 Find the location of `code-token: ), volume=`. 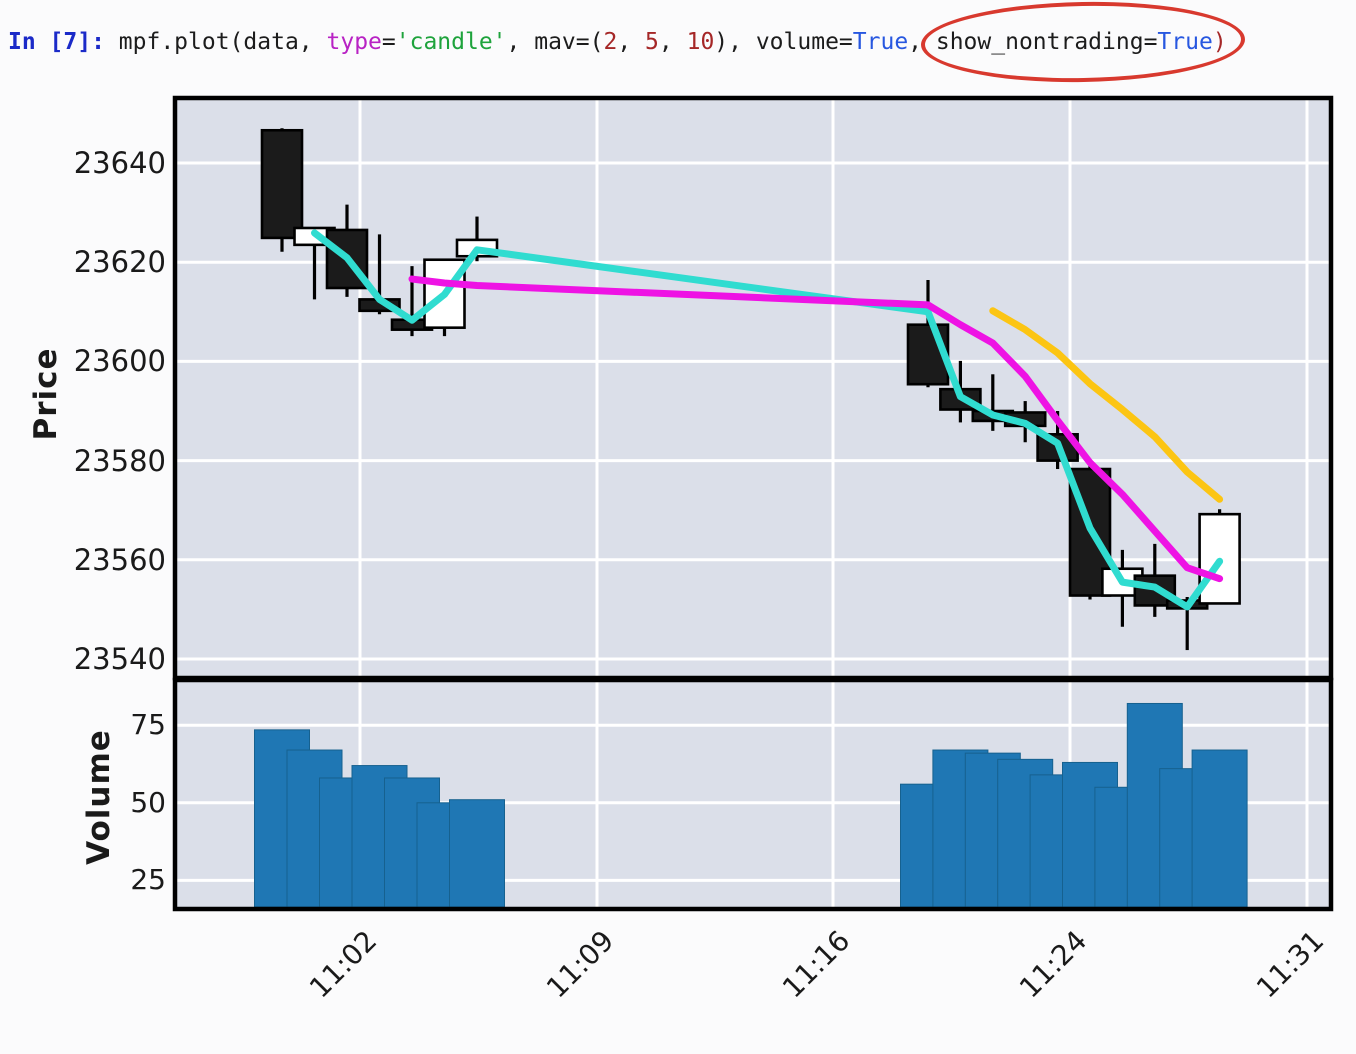

code-token: ), volume= is located at coordinates (783, 42).